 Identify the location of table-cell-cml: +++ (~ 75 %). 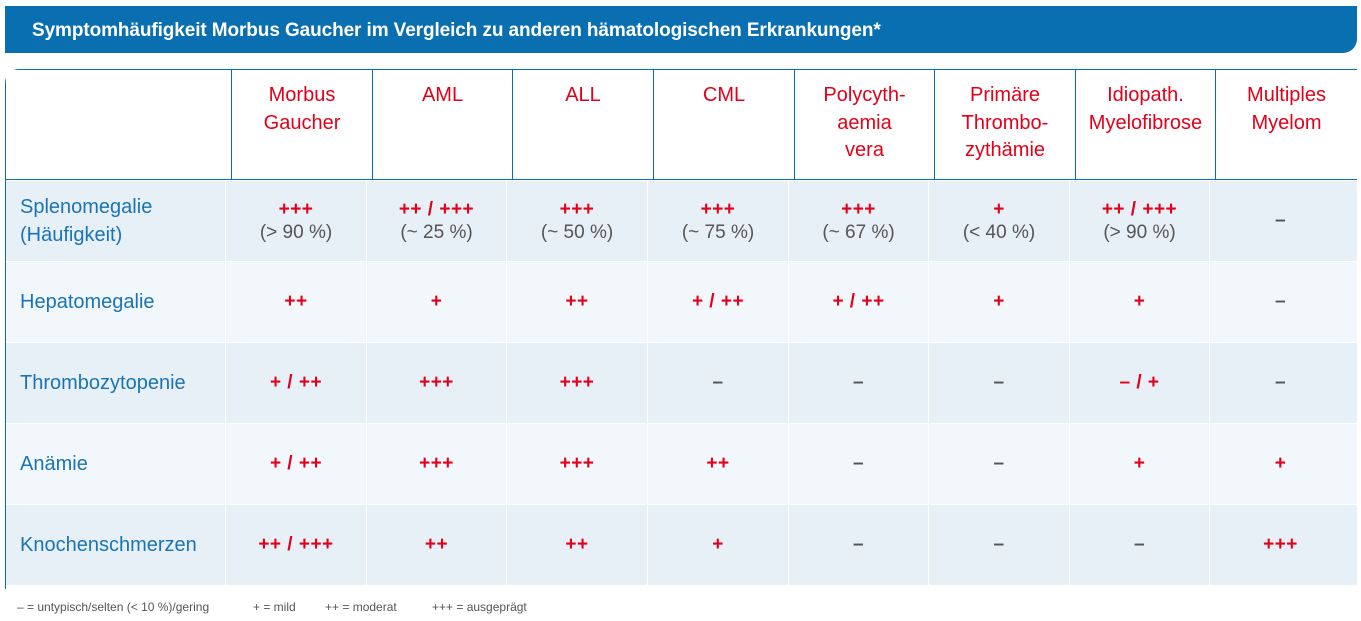
(717, 221).